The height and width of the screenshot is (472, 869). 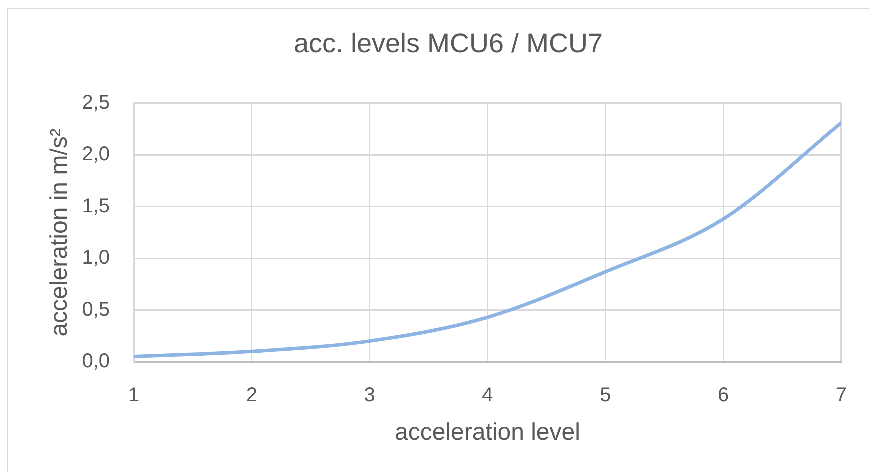 What do you see at coordinates (487, 432) in the screenshot?
I see `x-axis-title: acceleration level` at bounding box center [487, 432].